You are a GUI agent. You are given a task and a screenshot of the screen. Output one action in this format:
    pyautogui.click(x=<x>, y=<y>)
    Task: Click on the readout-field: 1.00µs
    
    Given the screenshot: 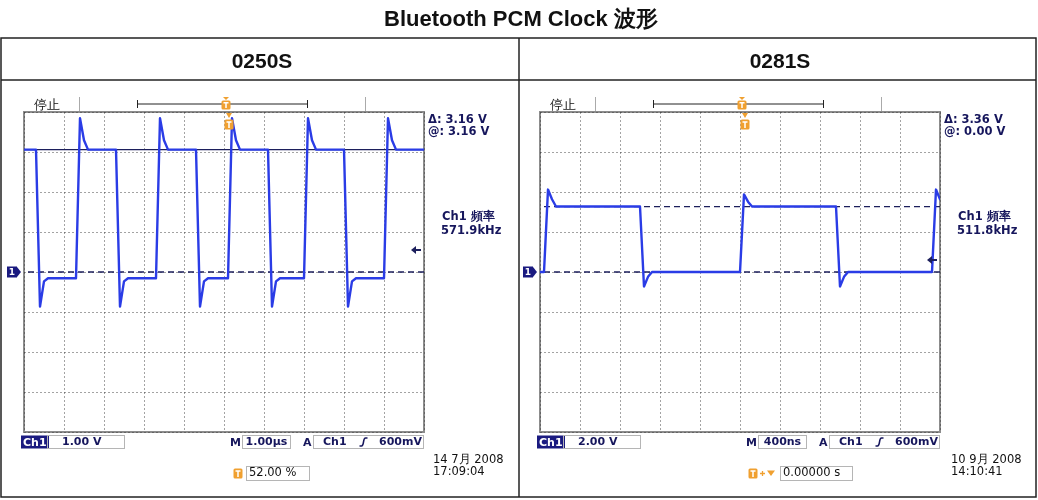 What is the action you would take?
    pyautogui.click(x=266, y=441)
    